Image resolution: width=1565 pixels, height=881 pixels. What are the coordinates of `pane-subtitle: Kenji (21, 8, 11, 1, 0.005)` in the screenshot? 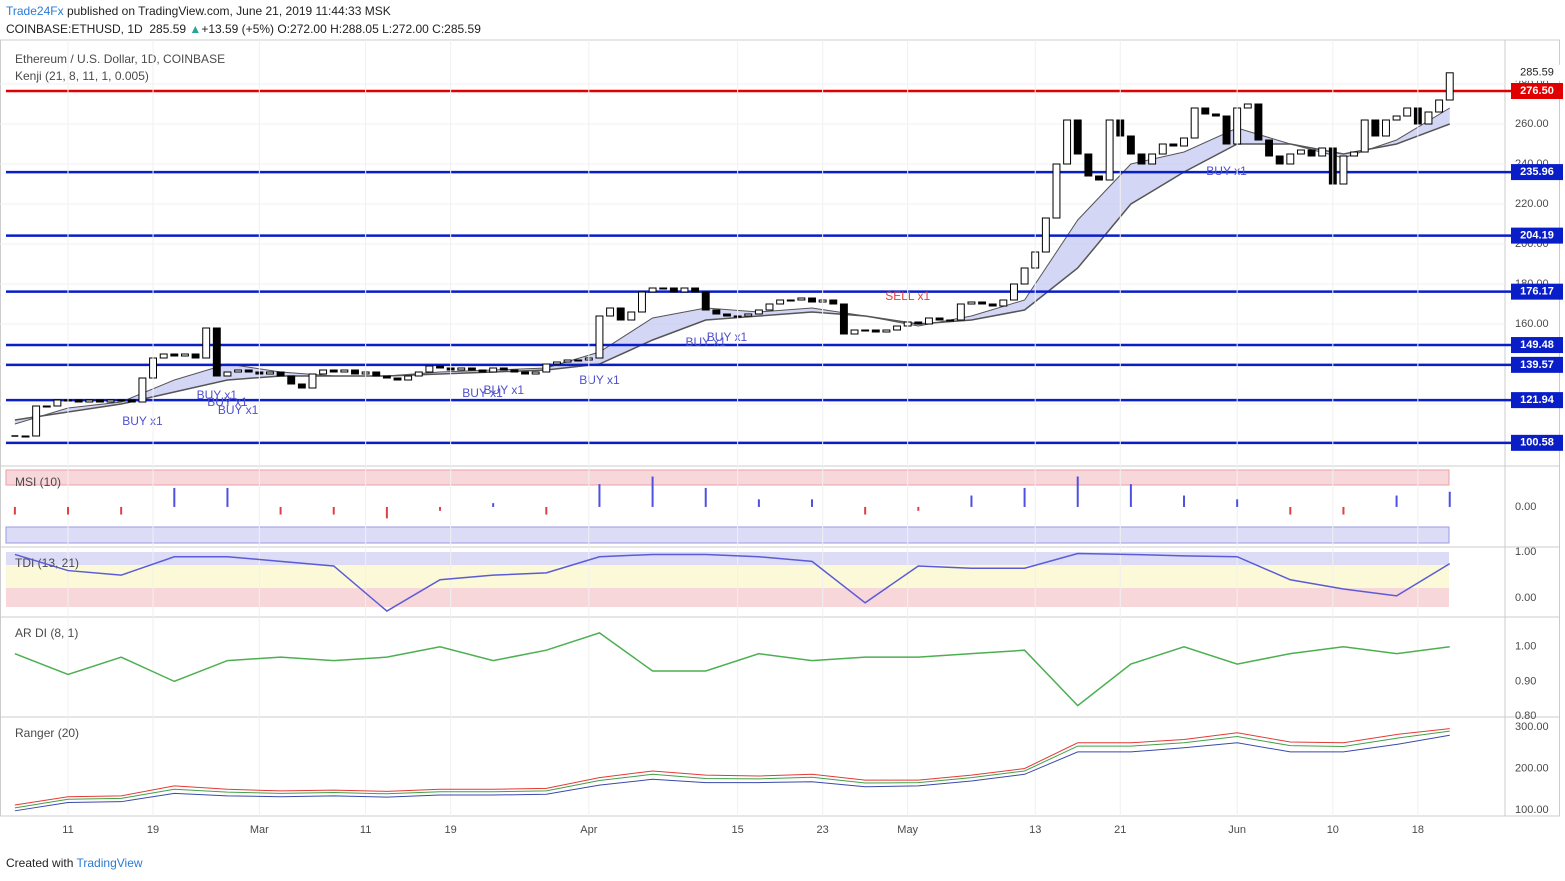 It's located at (82, 76).